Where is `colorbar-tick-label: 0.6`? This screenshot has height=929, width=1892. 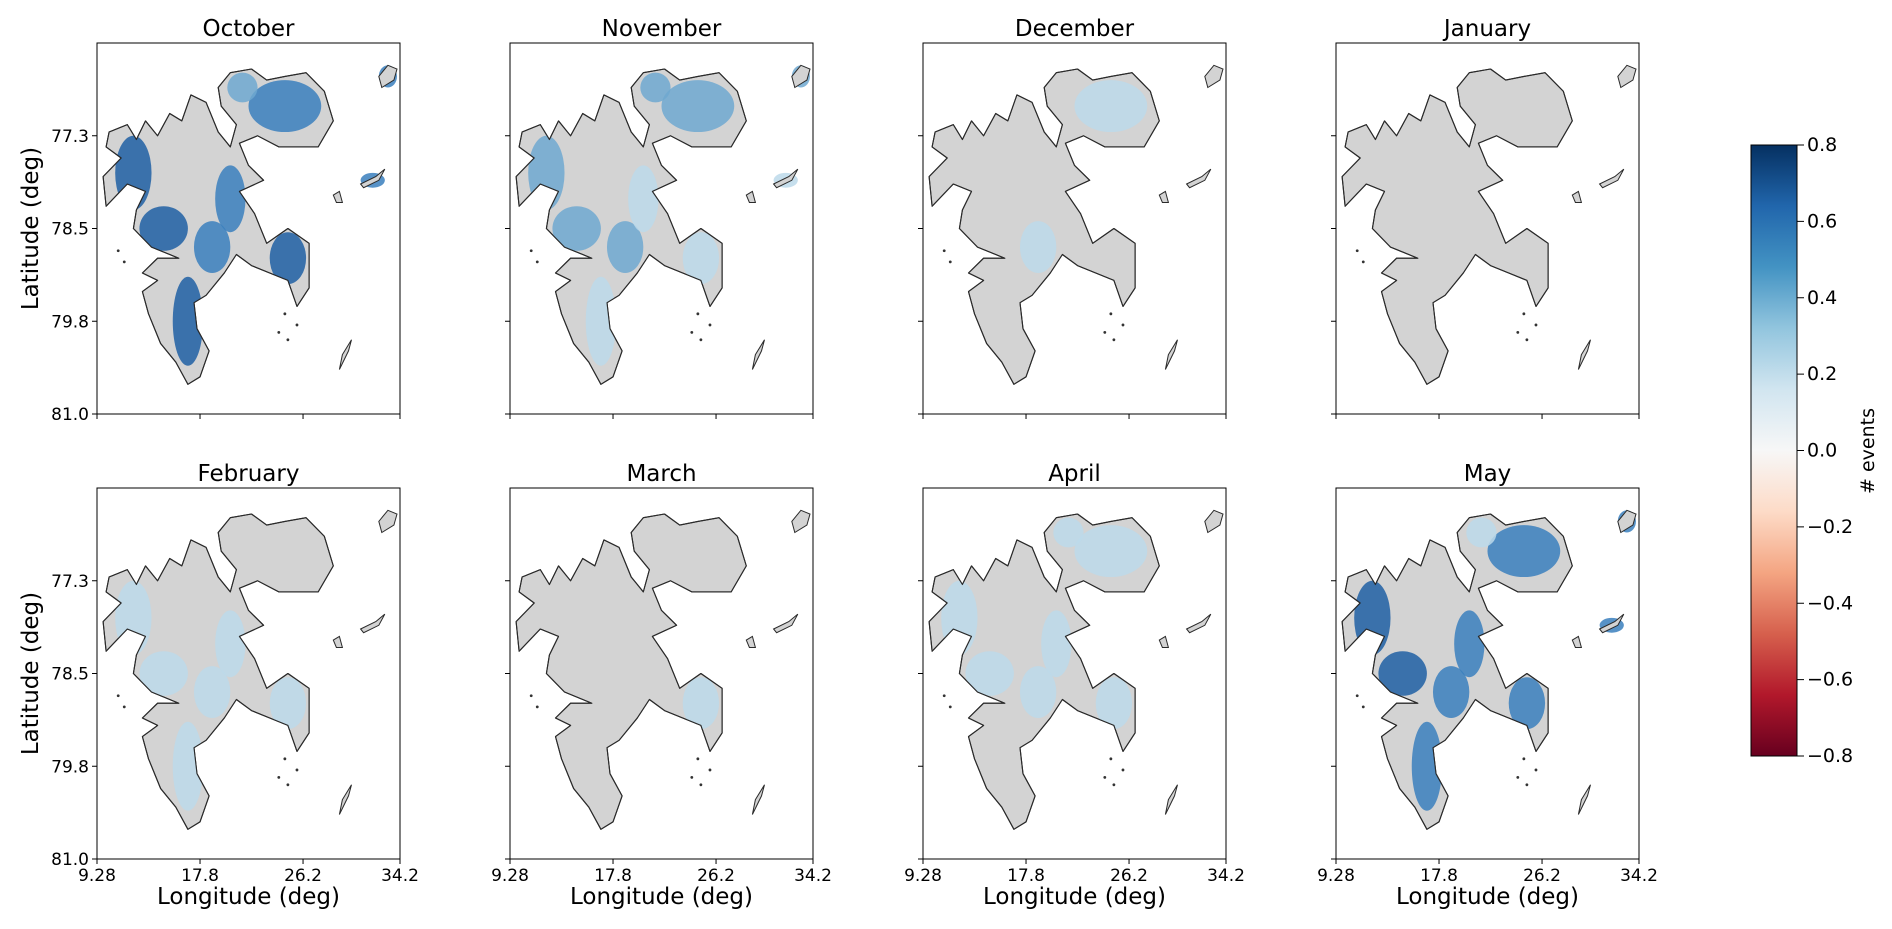 colorbar-tick-label: 0.6 is located at coordinates (1822, 221).